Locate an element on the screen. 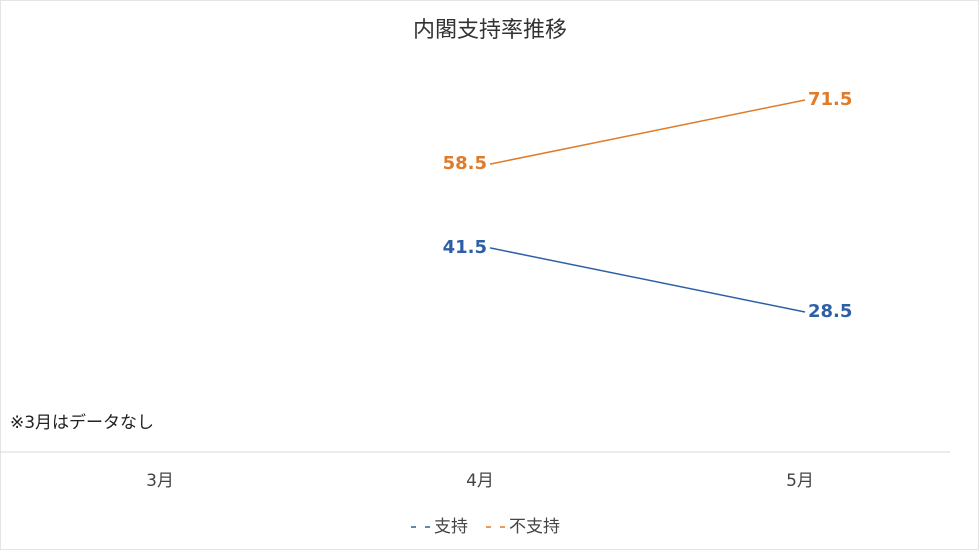 The width and height of the screenshot is (980, 551). legend-label: 不支持 is located at coordinates (534, 527).